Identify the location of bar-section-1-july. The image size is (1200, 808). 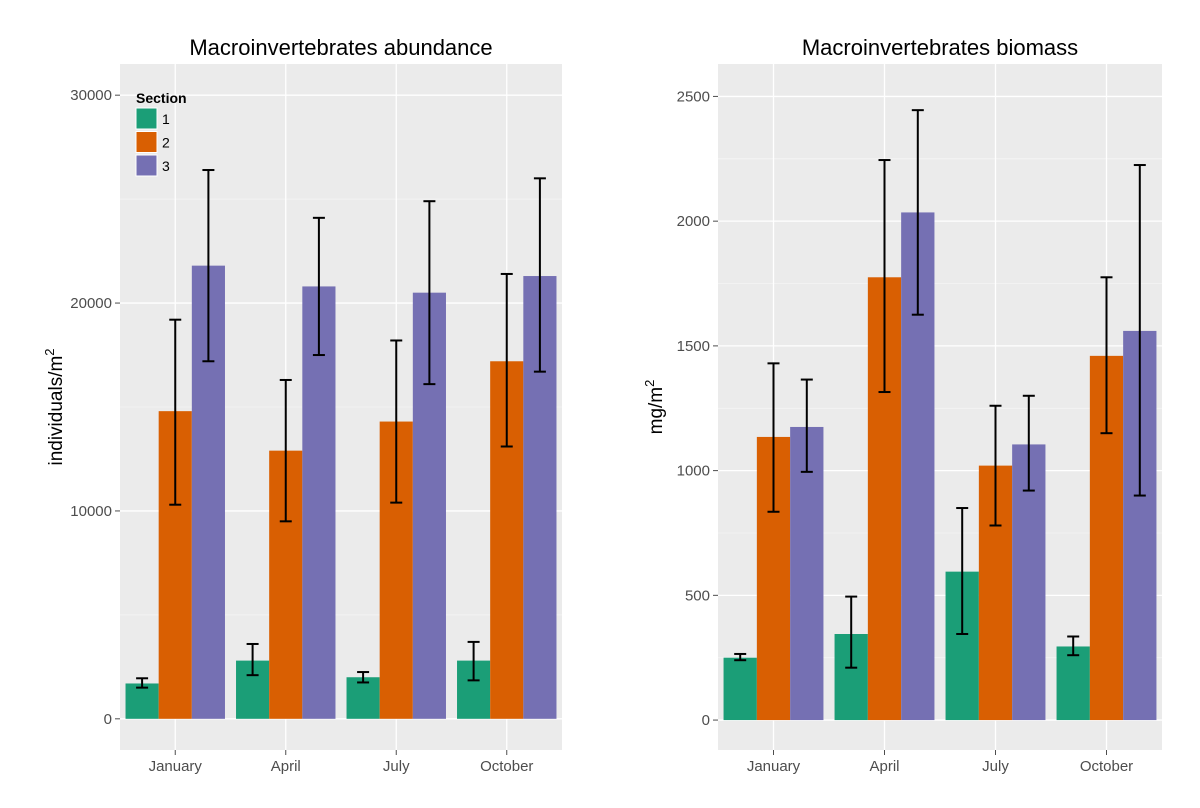
(363, 698).